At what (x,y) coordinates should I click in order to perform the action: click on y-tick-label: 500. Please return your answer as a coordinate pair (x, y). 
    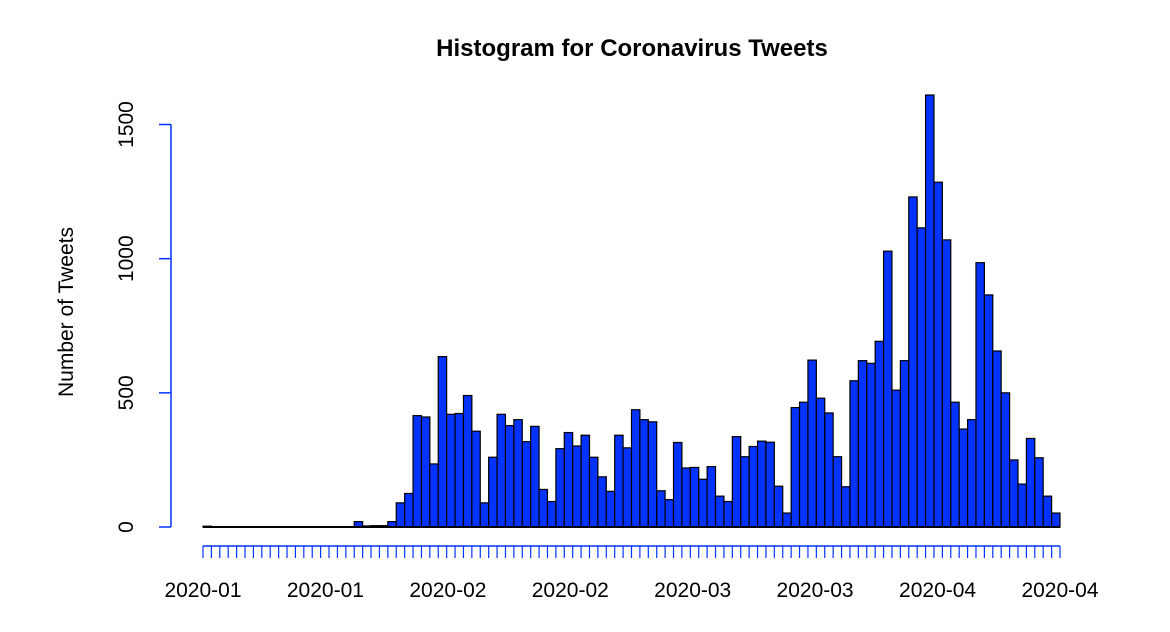
    Looking at the image, I should click on (126, 392).